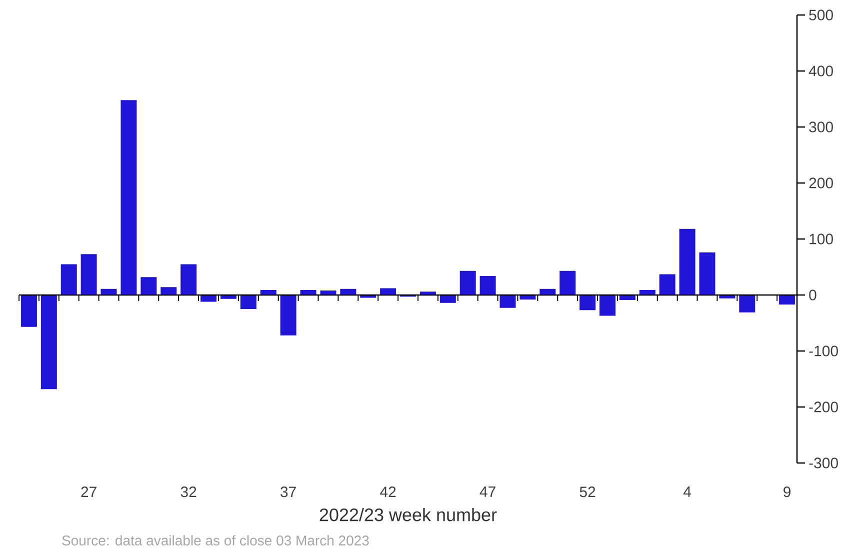 This screenshot has height=551, width=845. Describe the element at coordinates (408, 515) in the screenshot. I see `x-axis-title: 2022/23 week number` at that location.